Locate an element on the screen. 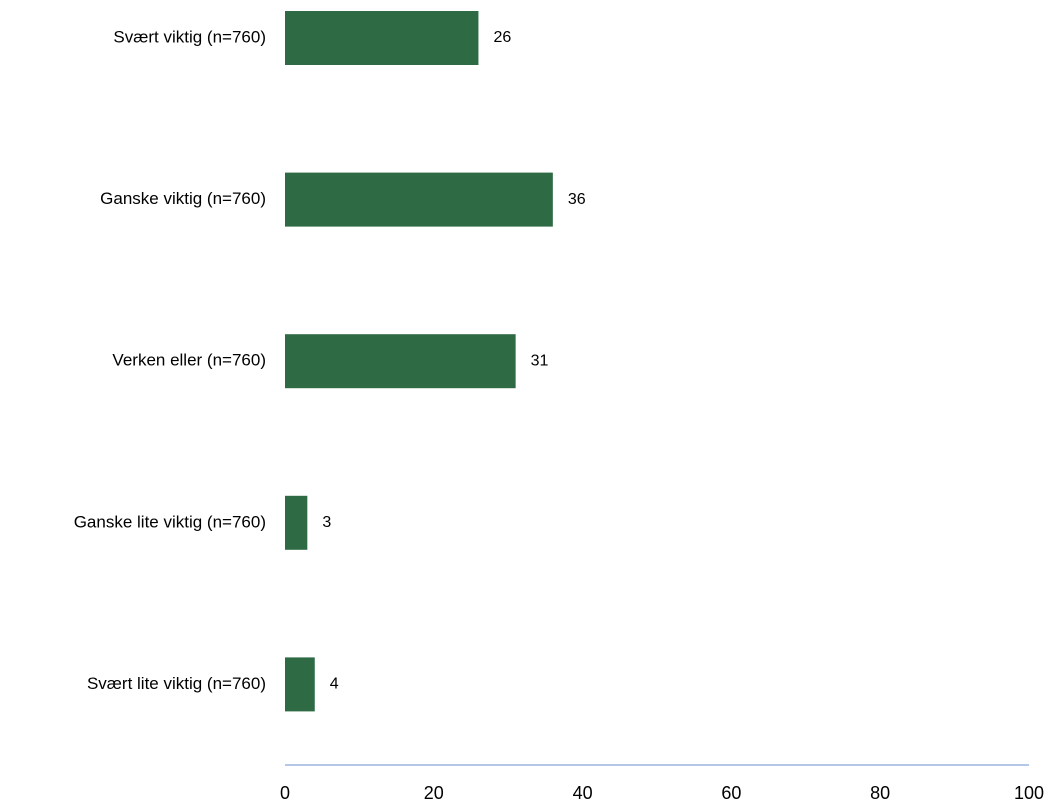  category-label: Verken eller (n=760) is located at coordinates (189, 360).